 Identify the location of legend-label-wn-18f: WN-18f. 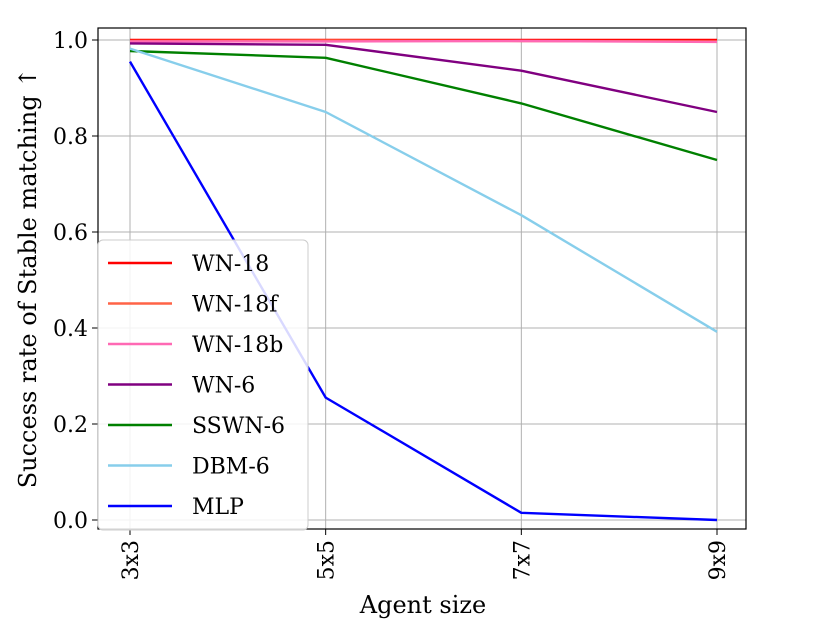
(235, 305).